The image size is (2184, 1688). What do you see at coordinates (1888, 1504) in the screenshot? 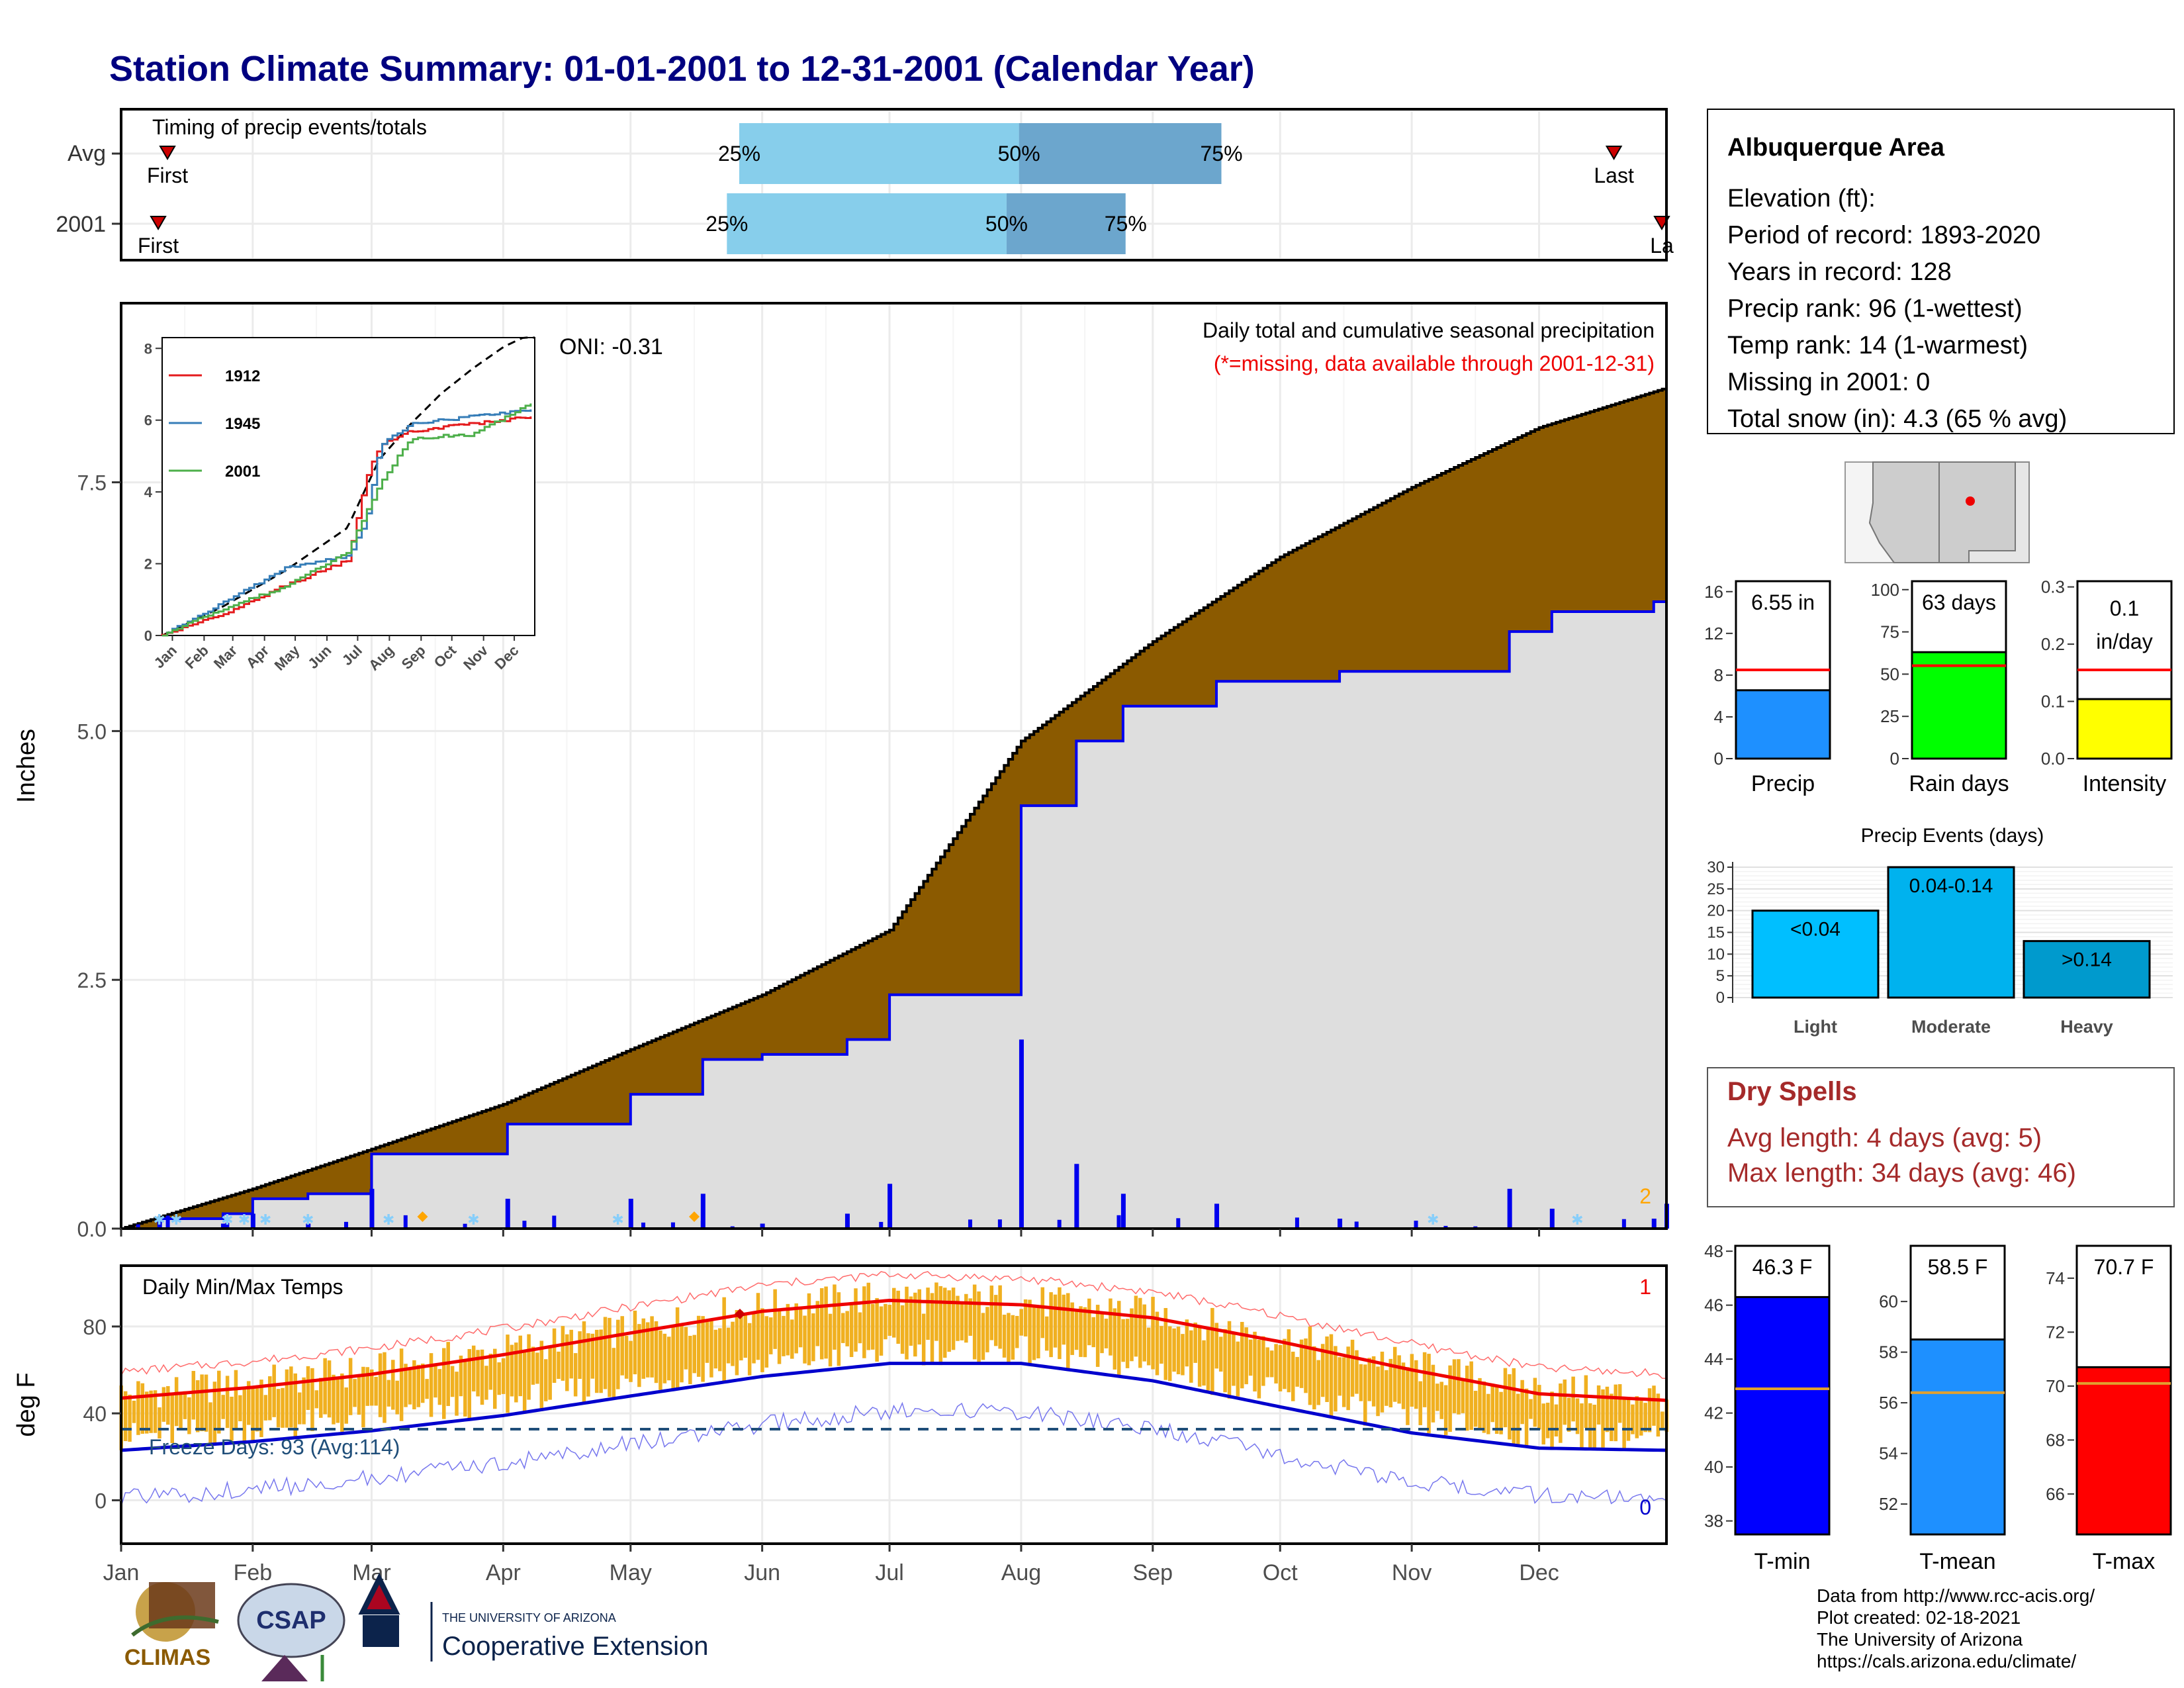
I see `temp-summary-tick-label: 52` at bounding box center [1888, 1504].